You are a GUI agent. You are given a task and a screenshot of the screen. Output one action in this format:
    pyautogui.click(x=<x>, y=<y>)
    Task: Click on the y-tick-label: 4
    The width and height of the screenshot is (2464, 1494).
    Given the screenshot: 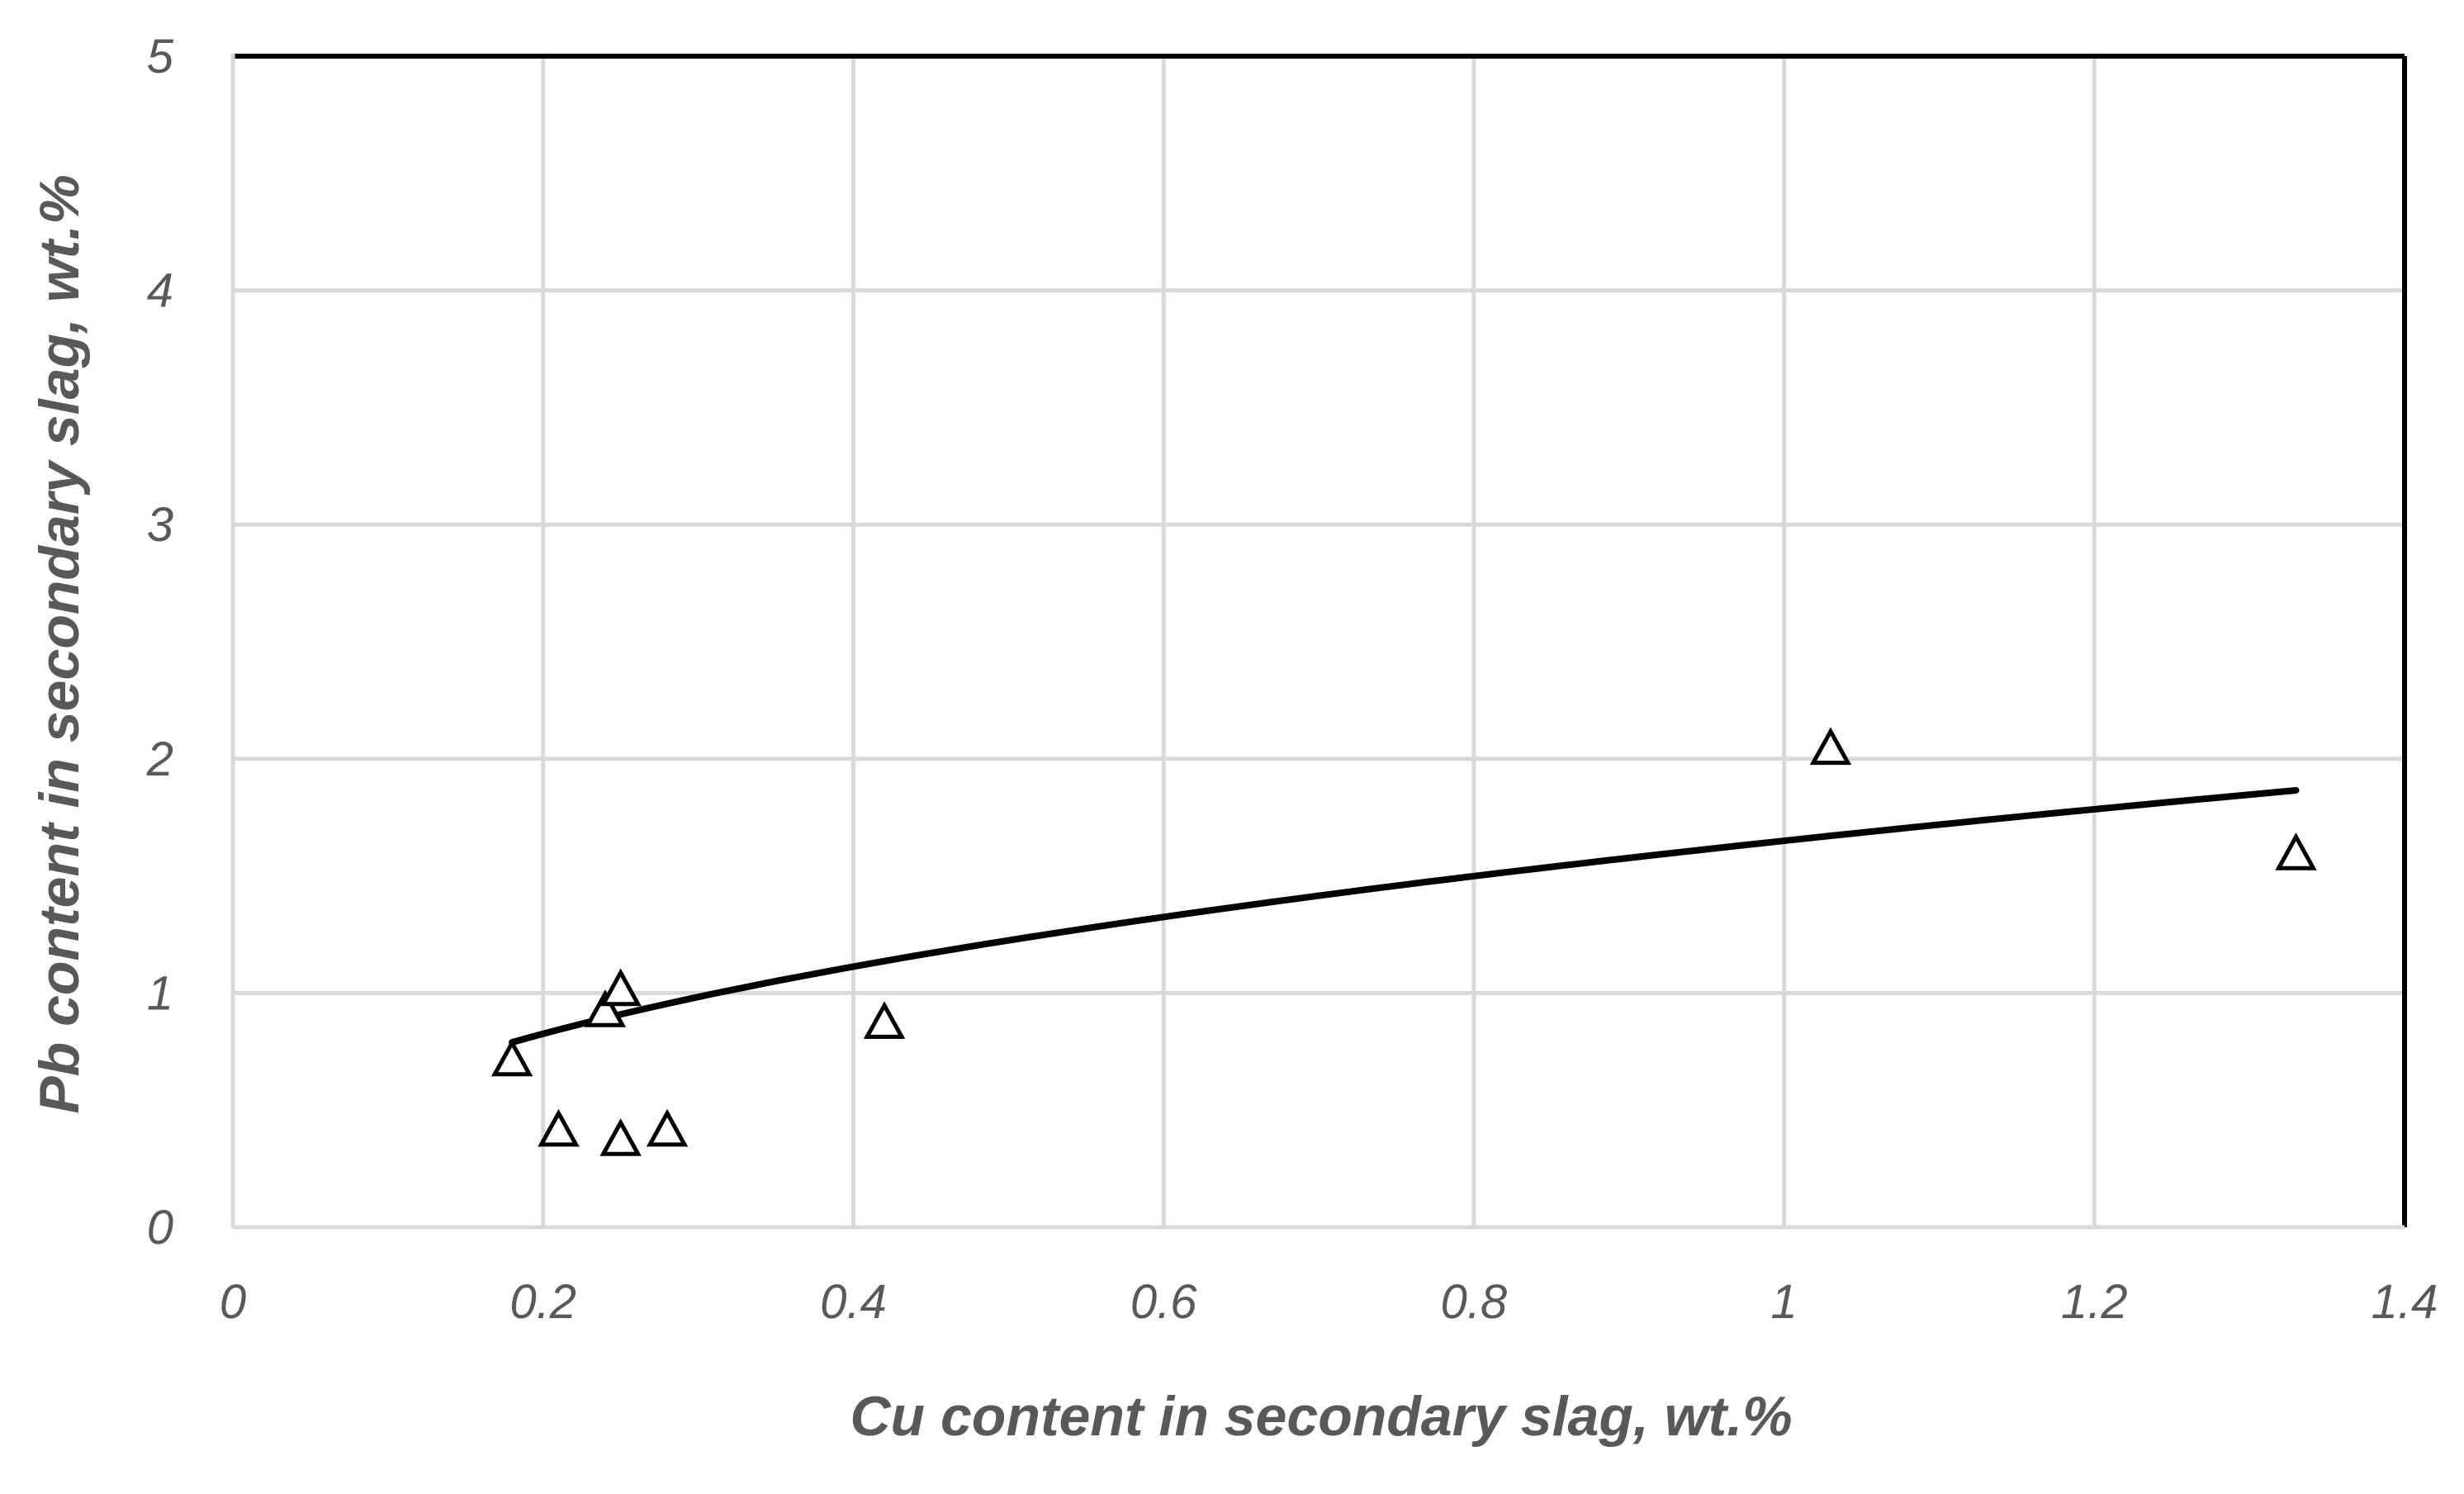 What is the action you would take?
    pyautogui.click(x=160, y=291)
    